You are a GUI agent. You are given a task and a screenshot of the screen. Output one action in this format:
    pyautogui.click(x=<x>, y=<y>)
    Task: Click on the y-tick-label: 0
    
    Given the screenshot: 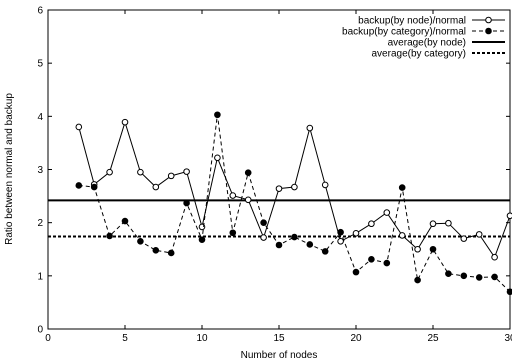 What is the action you would take?
    pyautogui.click(x=40, y=330)
    